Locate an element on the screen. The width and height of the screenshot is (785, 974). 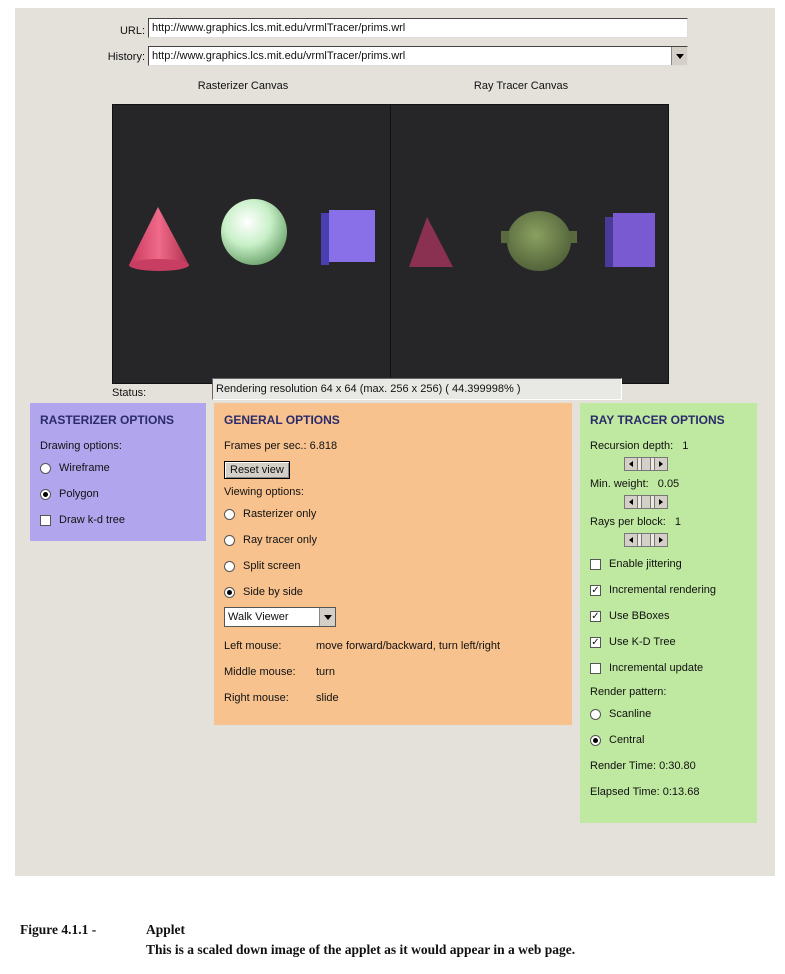
figure-number: Figure 4.1.1 - is located at coordinates (58, 929).